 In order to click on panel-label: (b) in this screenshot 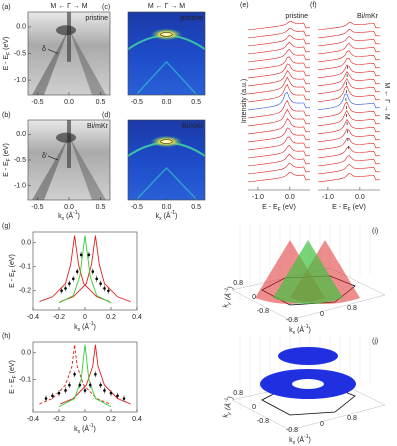, I will do `click(6, 115)`.